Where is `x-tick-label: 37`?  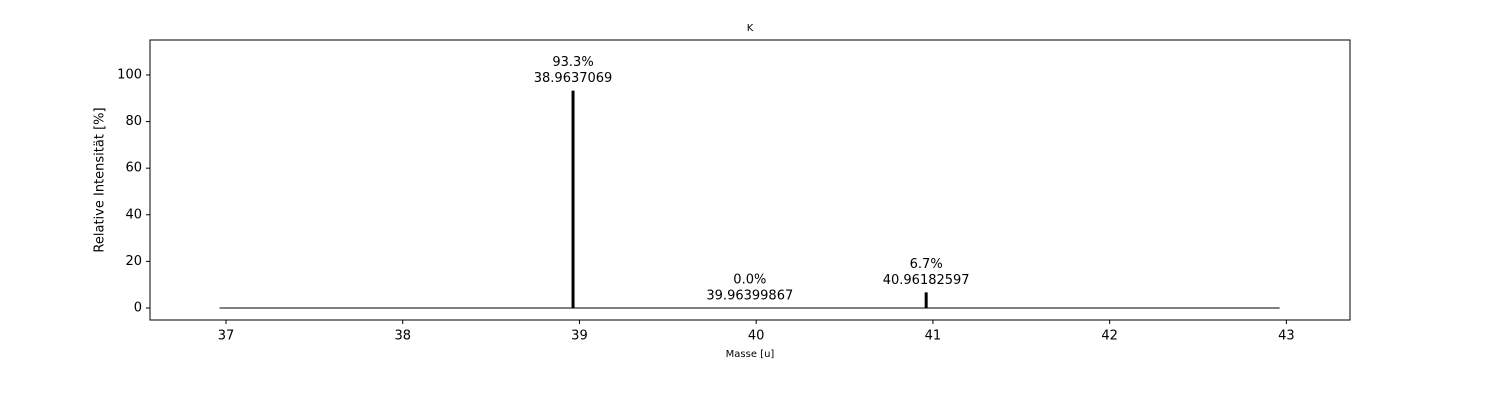
x-tick-label: 37 is located at coordinates (226, 336).